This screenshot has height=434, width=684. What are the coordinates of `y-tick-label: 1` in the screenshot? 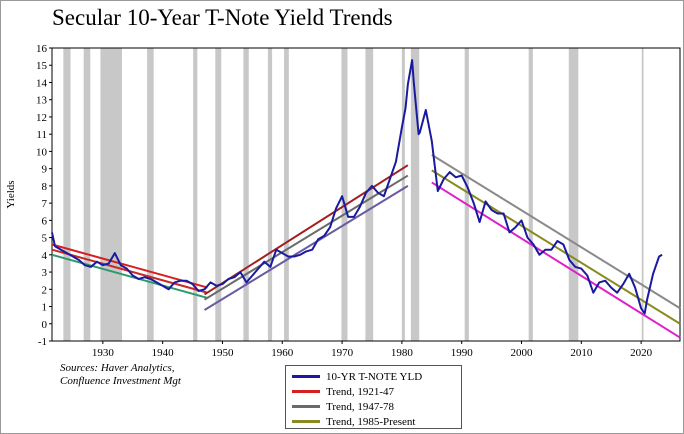 It's located at (45, 308).